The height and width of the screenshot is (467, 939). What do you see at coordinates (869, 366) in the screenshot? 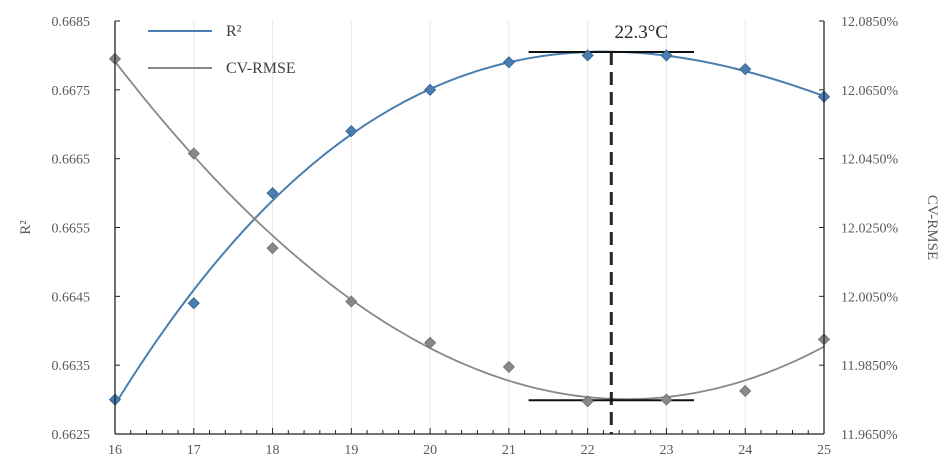
I see `y-right-tick-label: 11.9850%` at bounding box center [869, 366].